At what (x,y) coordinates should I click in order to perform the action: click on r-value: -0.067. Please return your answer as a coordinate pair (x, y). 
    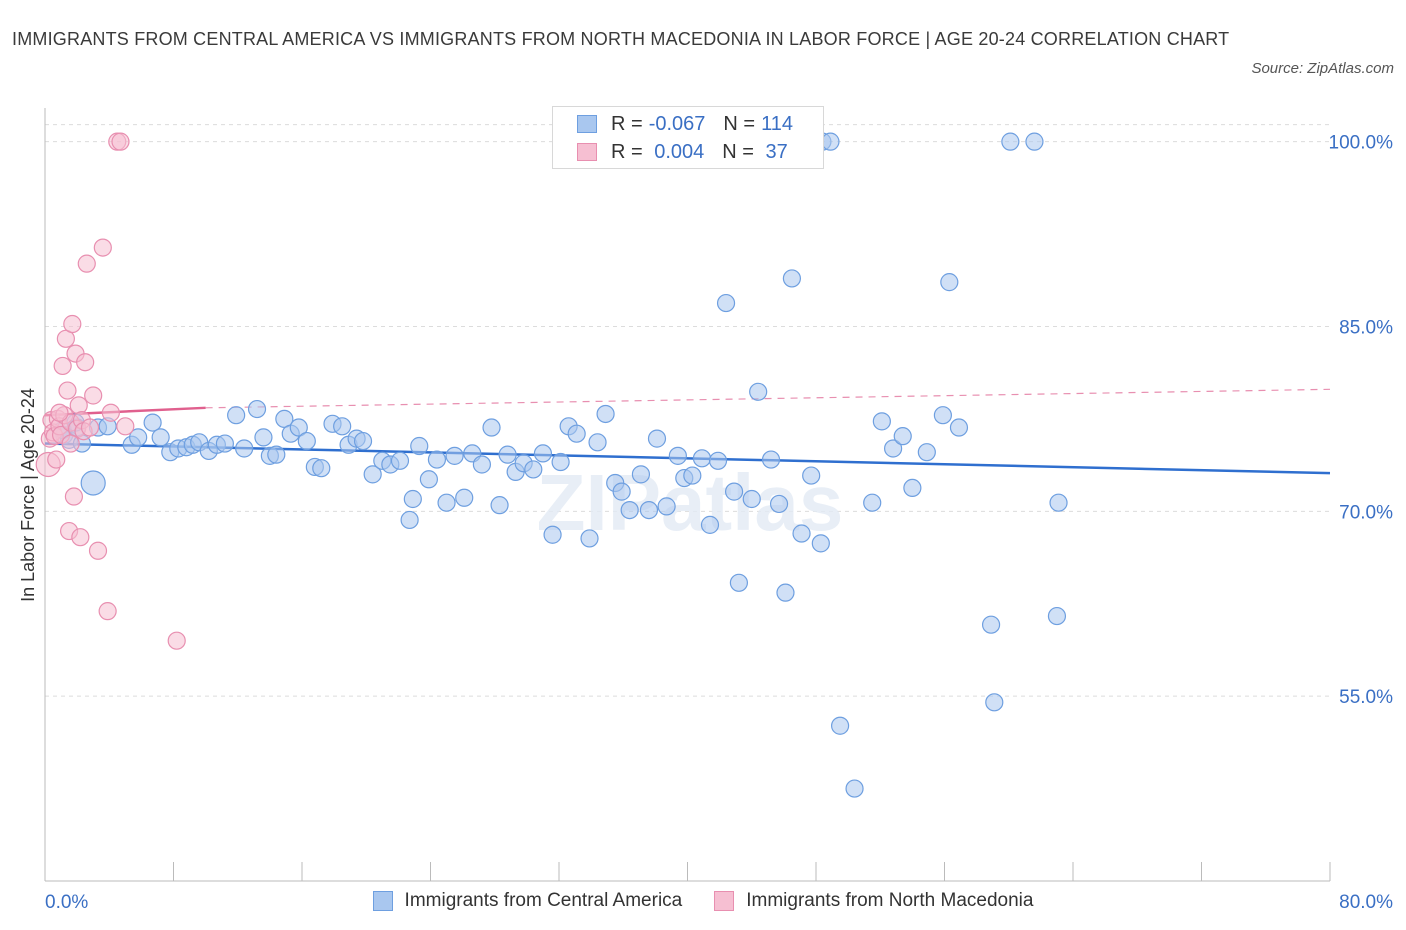
    Looking at the image, I should click on (677, 123).